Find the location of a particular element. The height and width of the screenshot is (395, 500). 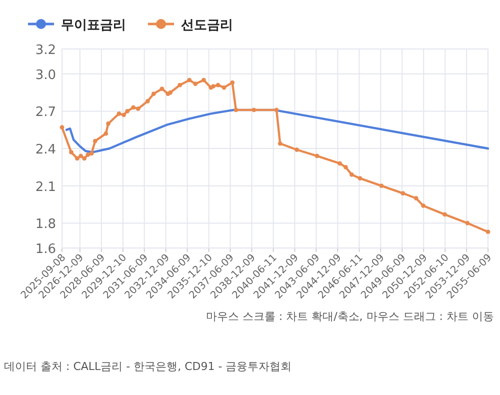

legend-label: 선도금리 is located at coordinates (207, 25).